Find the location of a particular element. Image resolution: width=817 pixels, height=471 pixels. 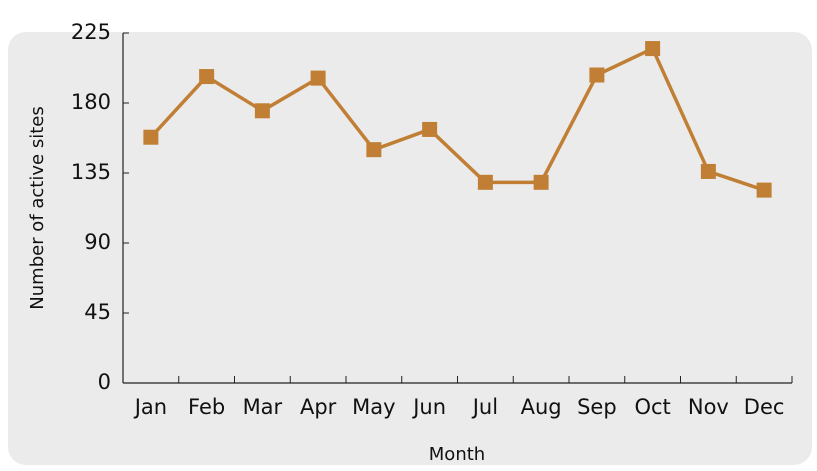

x-tick-label: Mar is located at coordinates (263, 407).